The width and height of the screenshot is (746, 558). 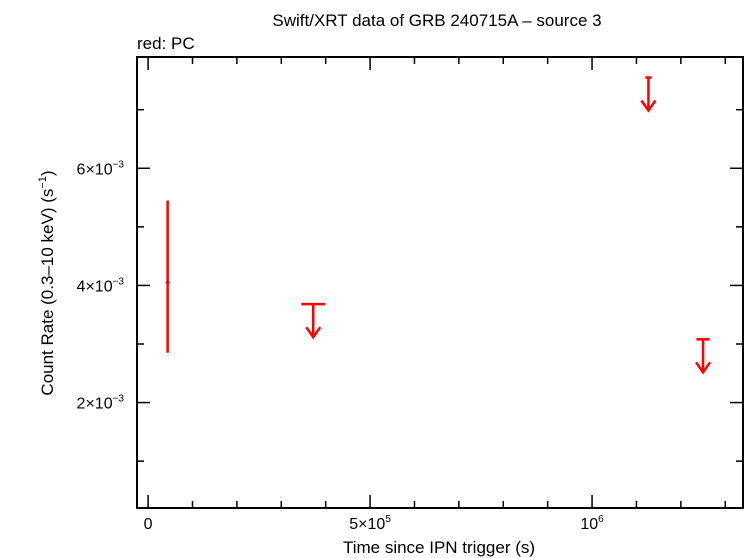 I want to click on x-tick-label: 106, so click(x=592, y=523).